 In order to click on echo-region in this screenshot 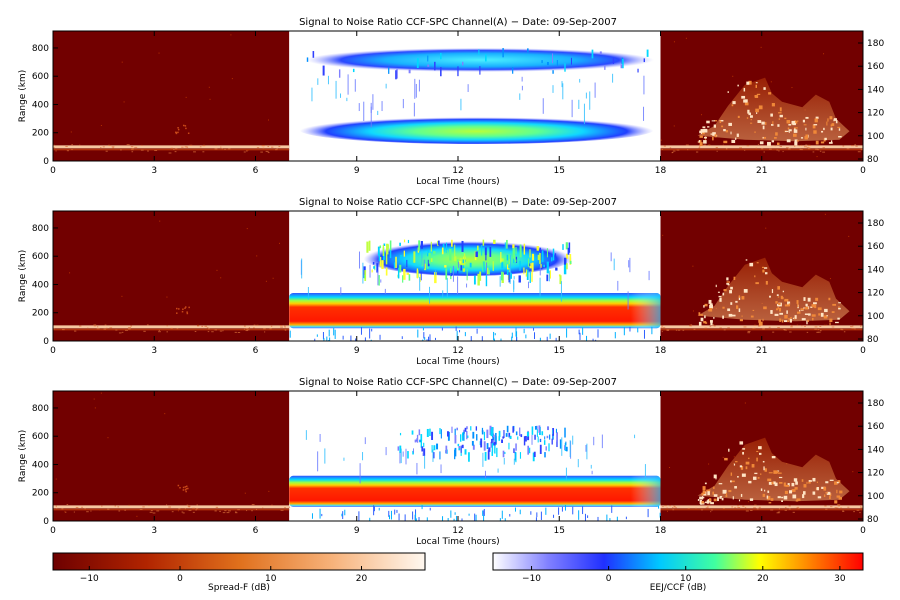, I will do `click(480, 63)`.